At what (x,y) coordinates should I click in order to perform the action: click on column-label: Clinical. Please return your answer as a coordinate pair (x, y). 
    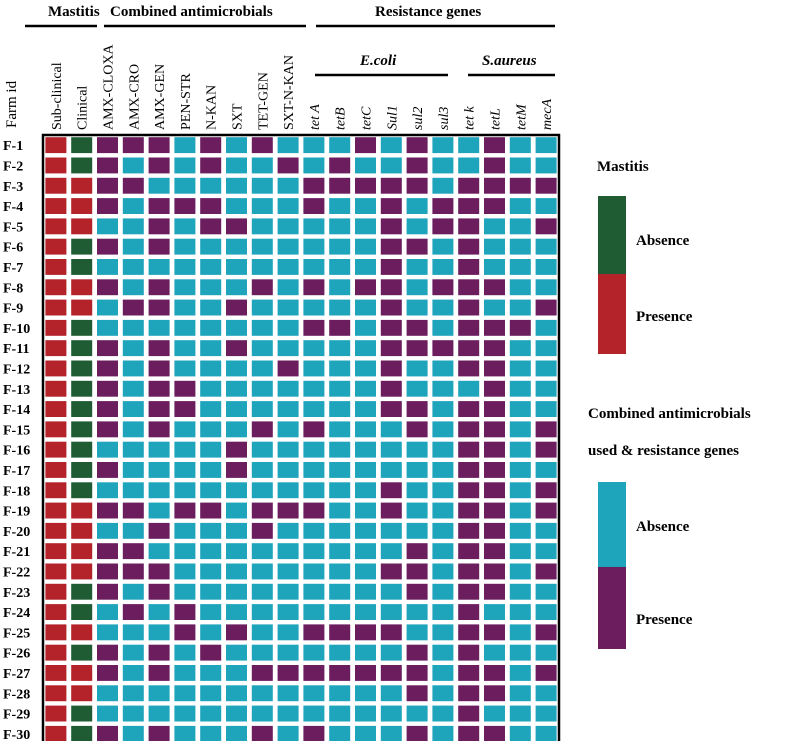
    Looking at the image, I should click on (83, 108).